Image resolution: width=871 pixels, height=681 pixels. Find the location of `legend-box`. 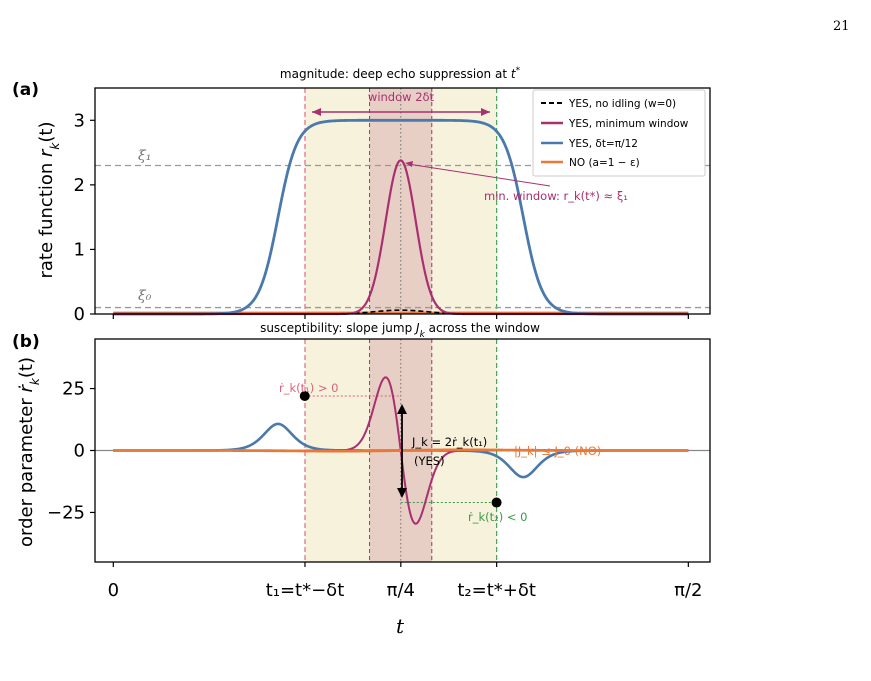

legend-box is located at coordinates (619, 133).